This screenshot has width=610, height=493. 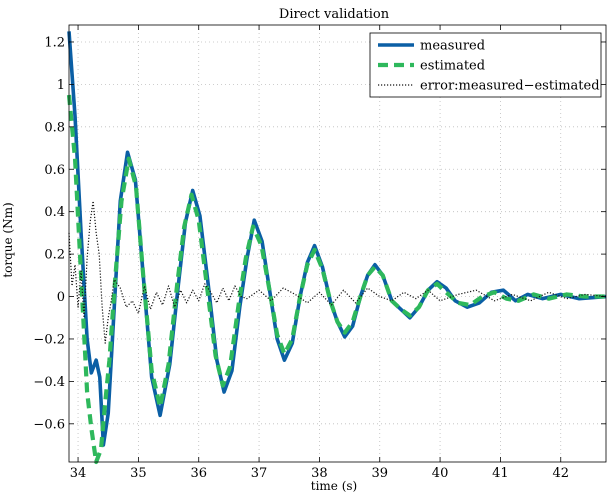 What do you see at coordinates (500, 473) in the screenshot?
I see `x-tick-label: 41` at bounding box center [500, 473].